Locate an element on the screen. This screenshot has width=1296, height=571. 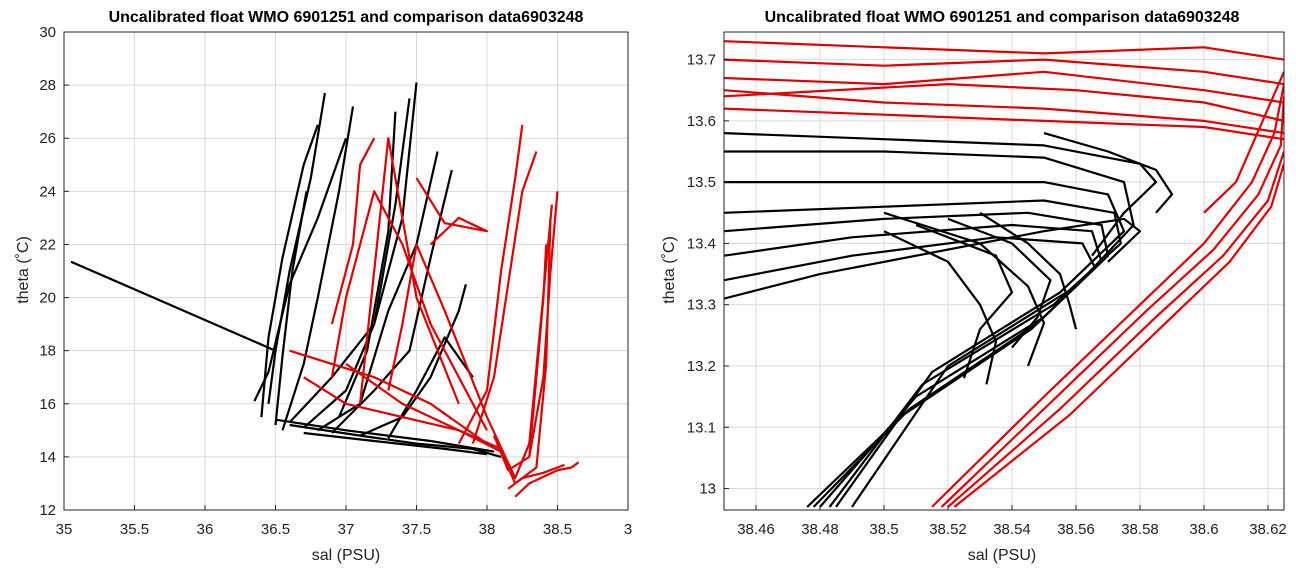
y-tick-label: 13.2 is located at coordinates (701, 366).